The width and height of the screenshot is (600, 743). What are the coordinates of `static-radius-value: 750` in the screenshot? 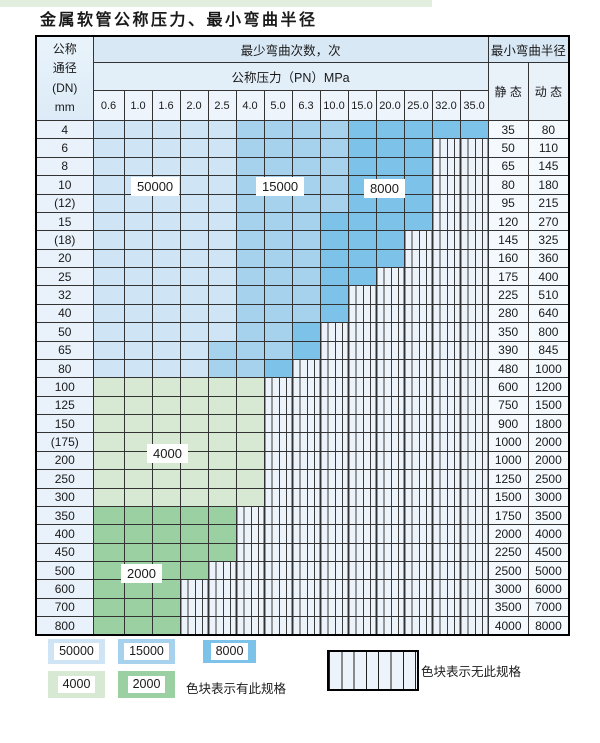 It's located at (508, 405).